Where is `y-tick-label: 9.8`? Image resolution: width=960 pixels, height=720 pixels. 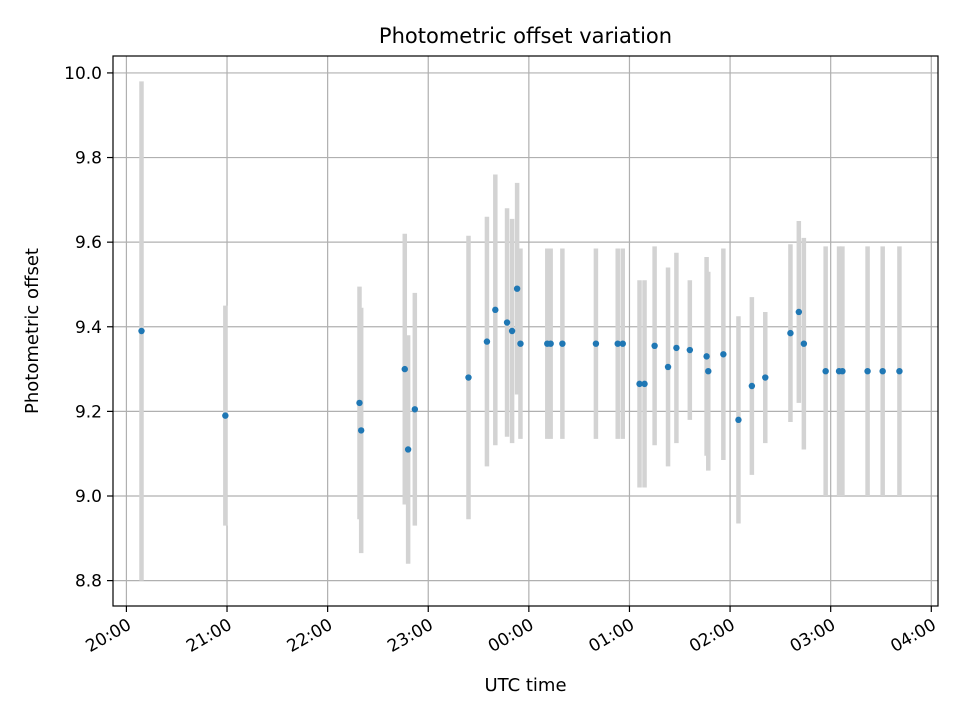
y-tick-label: 9.8 is located at coordinates (88, 159).